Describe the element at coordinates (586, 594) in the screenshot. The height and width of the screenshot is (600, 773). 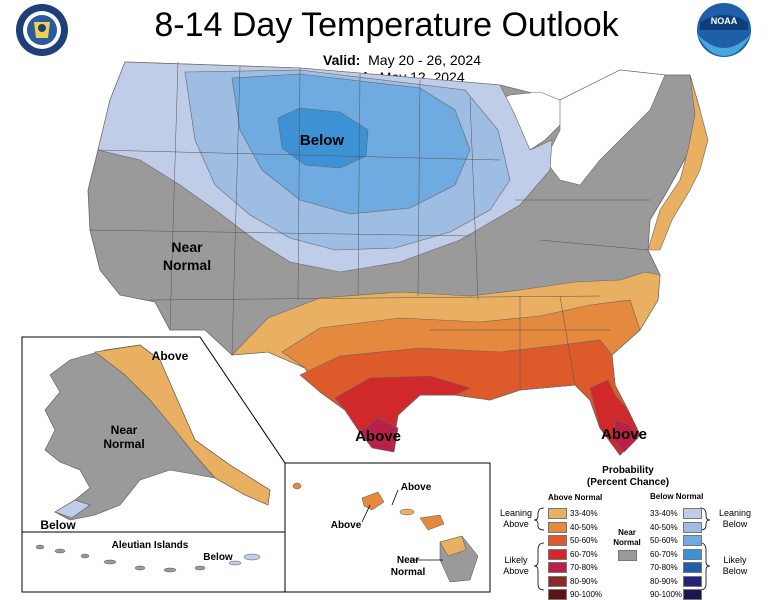
I see `legend-above-range-7: 90-100%` at that location.